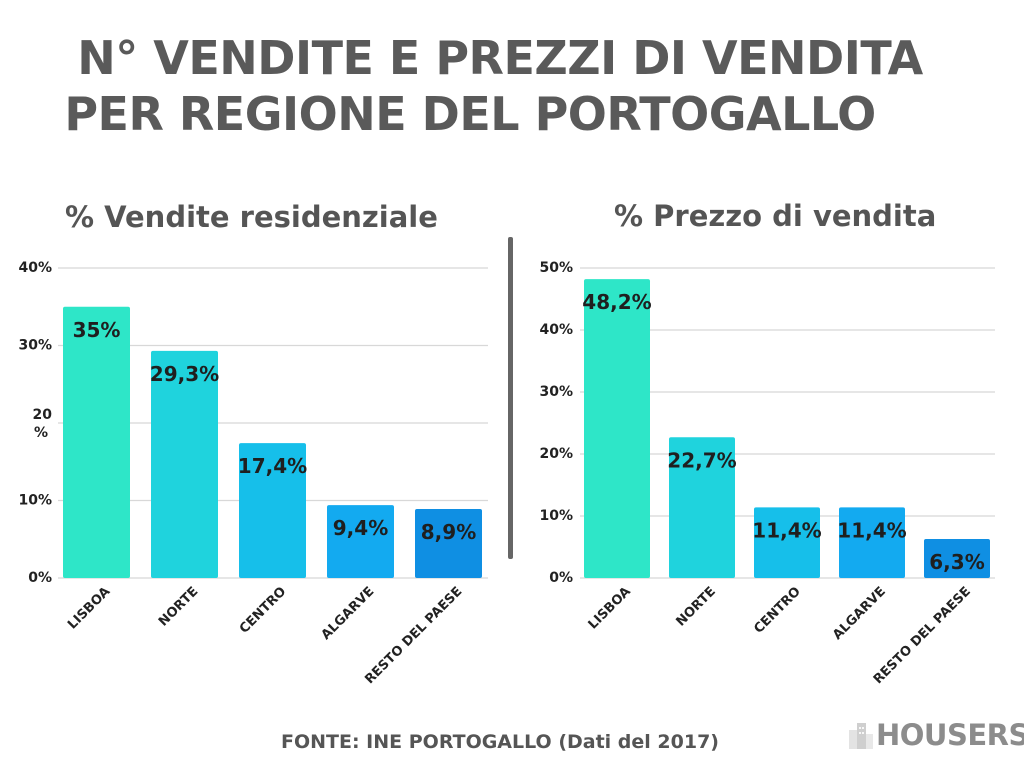 This screenshot has height=768, width=1024. What do you see at coordinates (500, 58) in the screenshot?
I see `main-title-line1: N° VENDITE E PREZZI DI VENDITA` at bounding box center [500, 58].